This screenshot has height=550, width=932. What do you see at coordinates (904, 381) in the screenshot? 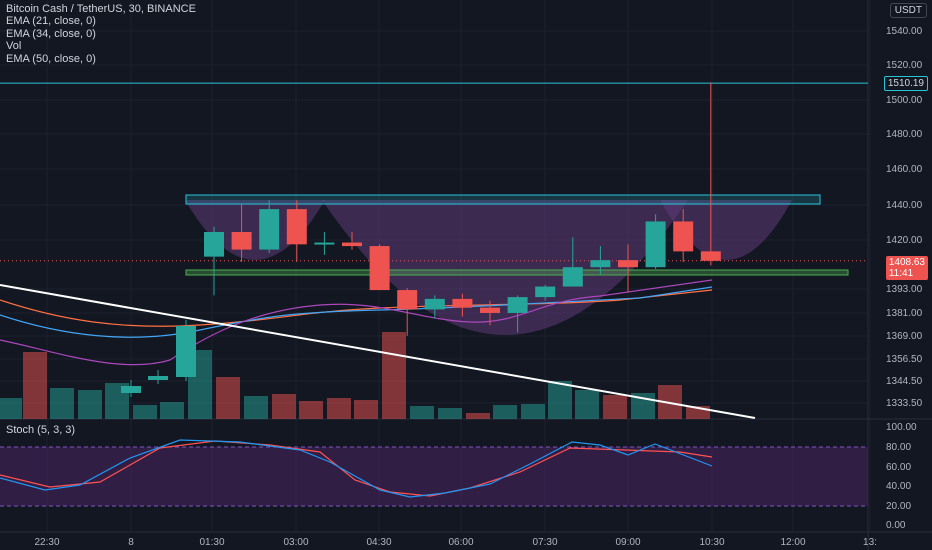
I see `price-axis-label: 1344.50` at bounding box center [904, 381].